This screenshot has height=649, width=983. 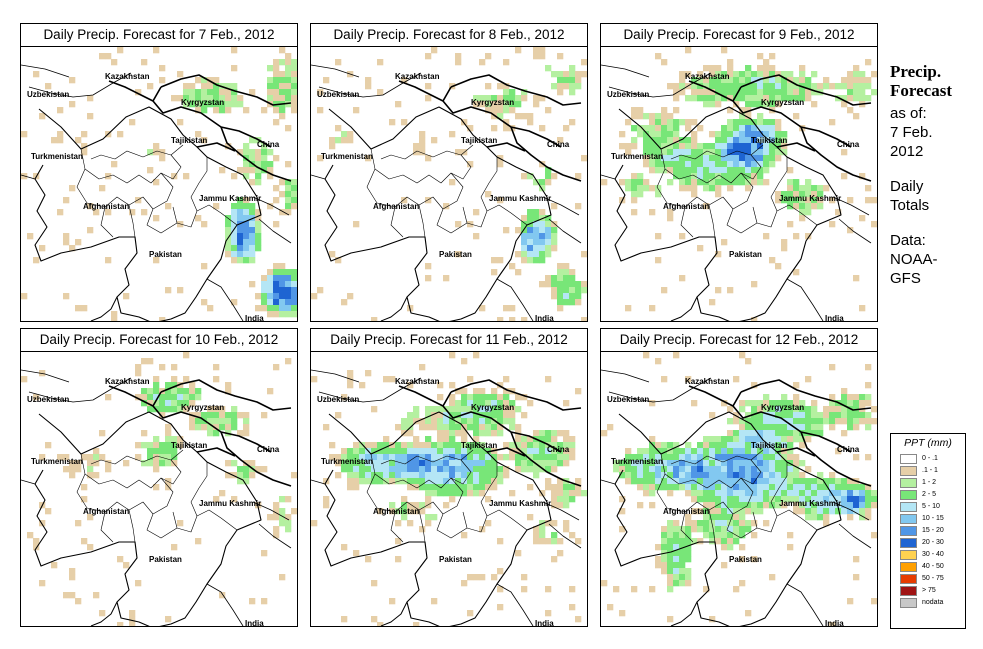 I want to click on country-label-uzbekistan: Uzbekistan, so click(x=338, y=399).